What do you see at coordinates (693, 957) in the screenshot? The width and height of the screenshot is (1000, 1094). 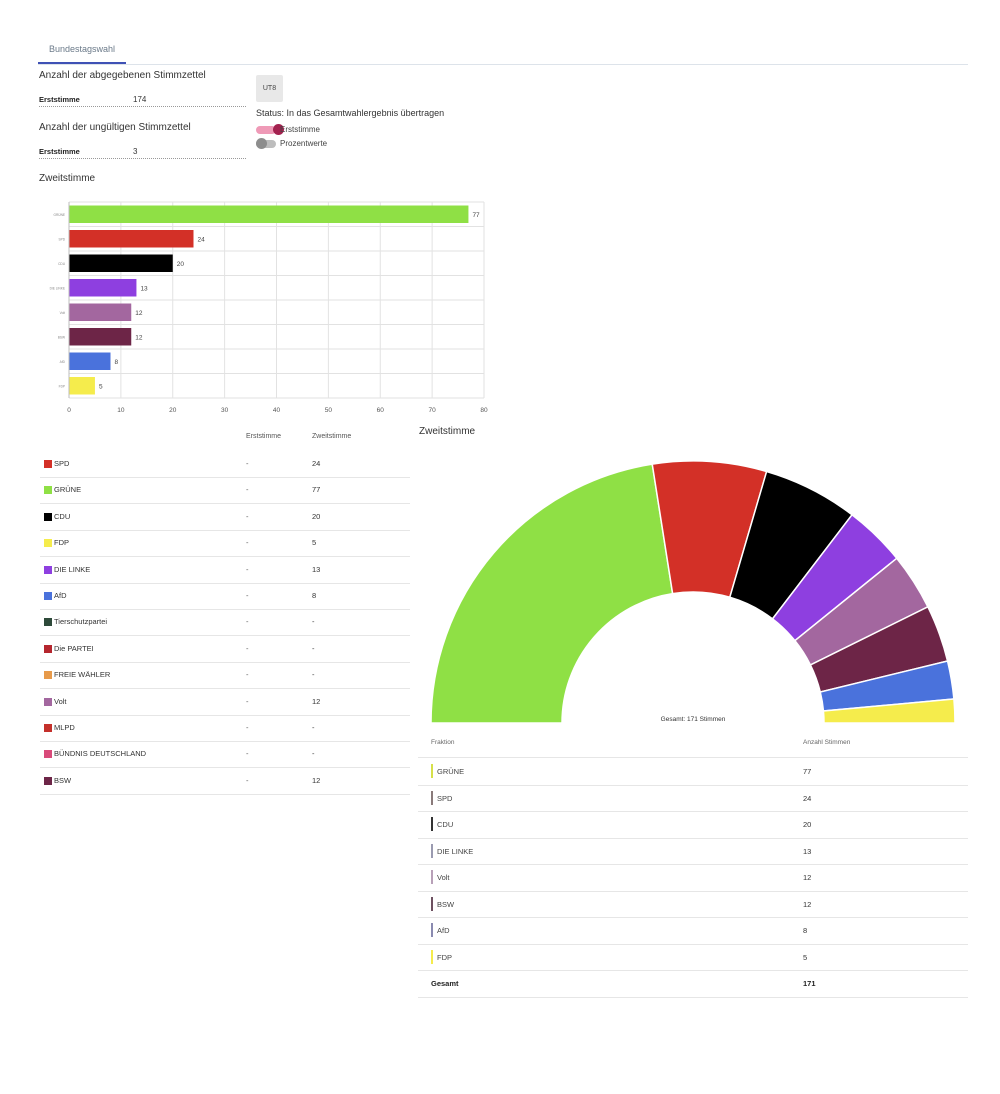 I see `table-row: FDP 5` at bounding box center [693, 957].